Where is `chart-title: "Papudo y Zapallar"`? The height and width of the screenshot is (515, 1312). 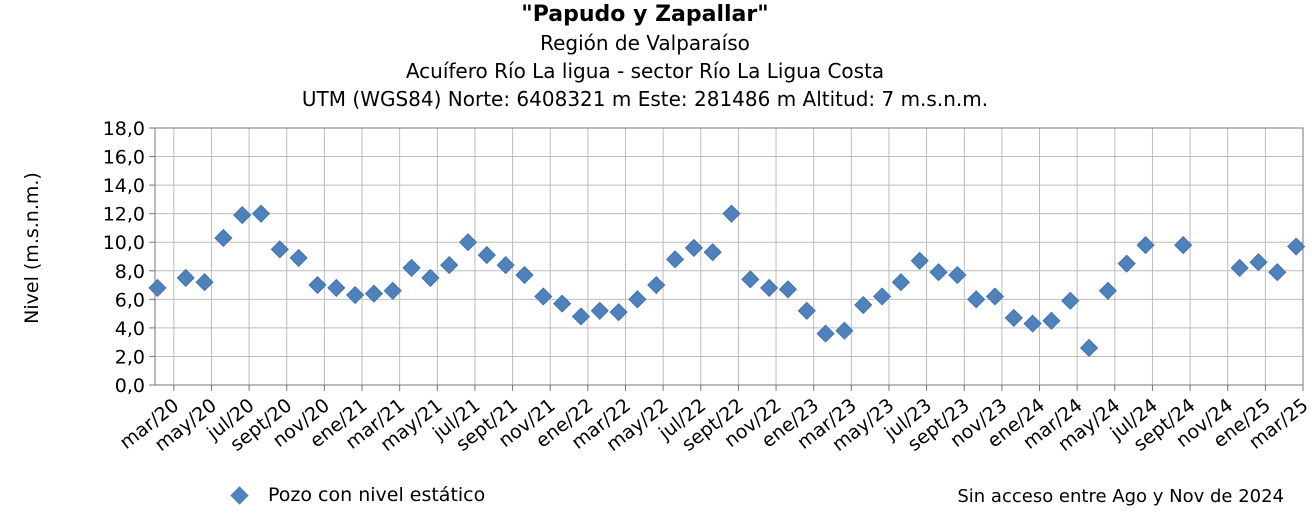
chart-title: "Papudo y Zapallar" is located at coordinates (645, 14).